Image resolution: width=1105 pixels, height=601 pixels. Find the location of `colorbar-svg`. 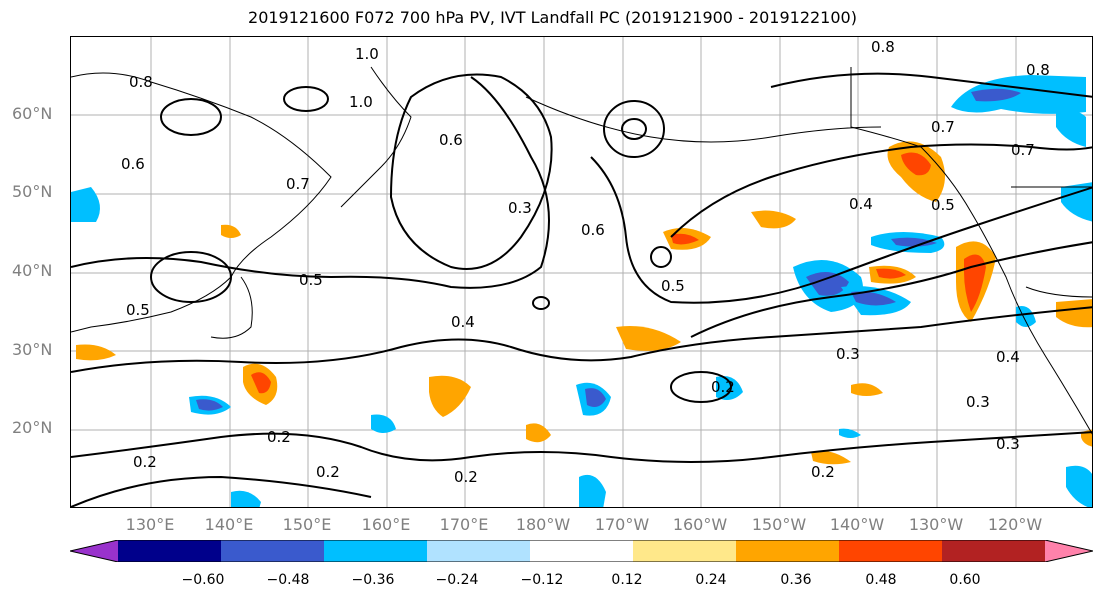

colorbar-svg is located at coordinates (581, 551).